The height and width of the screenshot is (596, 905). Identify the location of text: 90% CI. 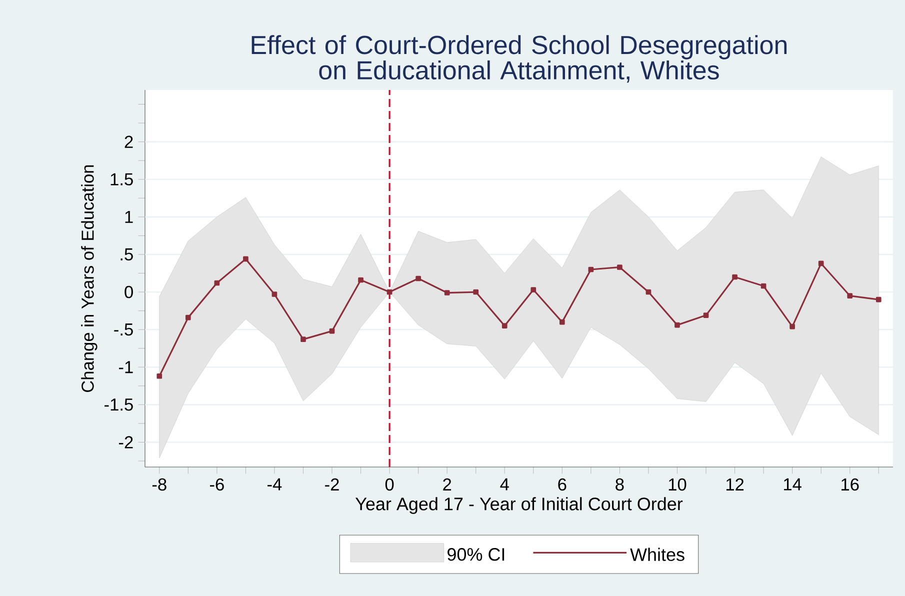
(476, 554).